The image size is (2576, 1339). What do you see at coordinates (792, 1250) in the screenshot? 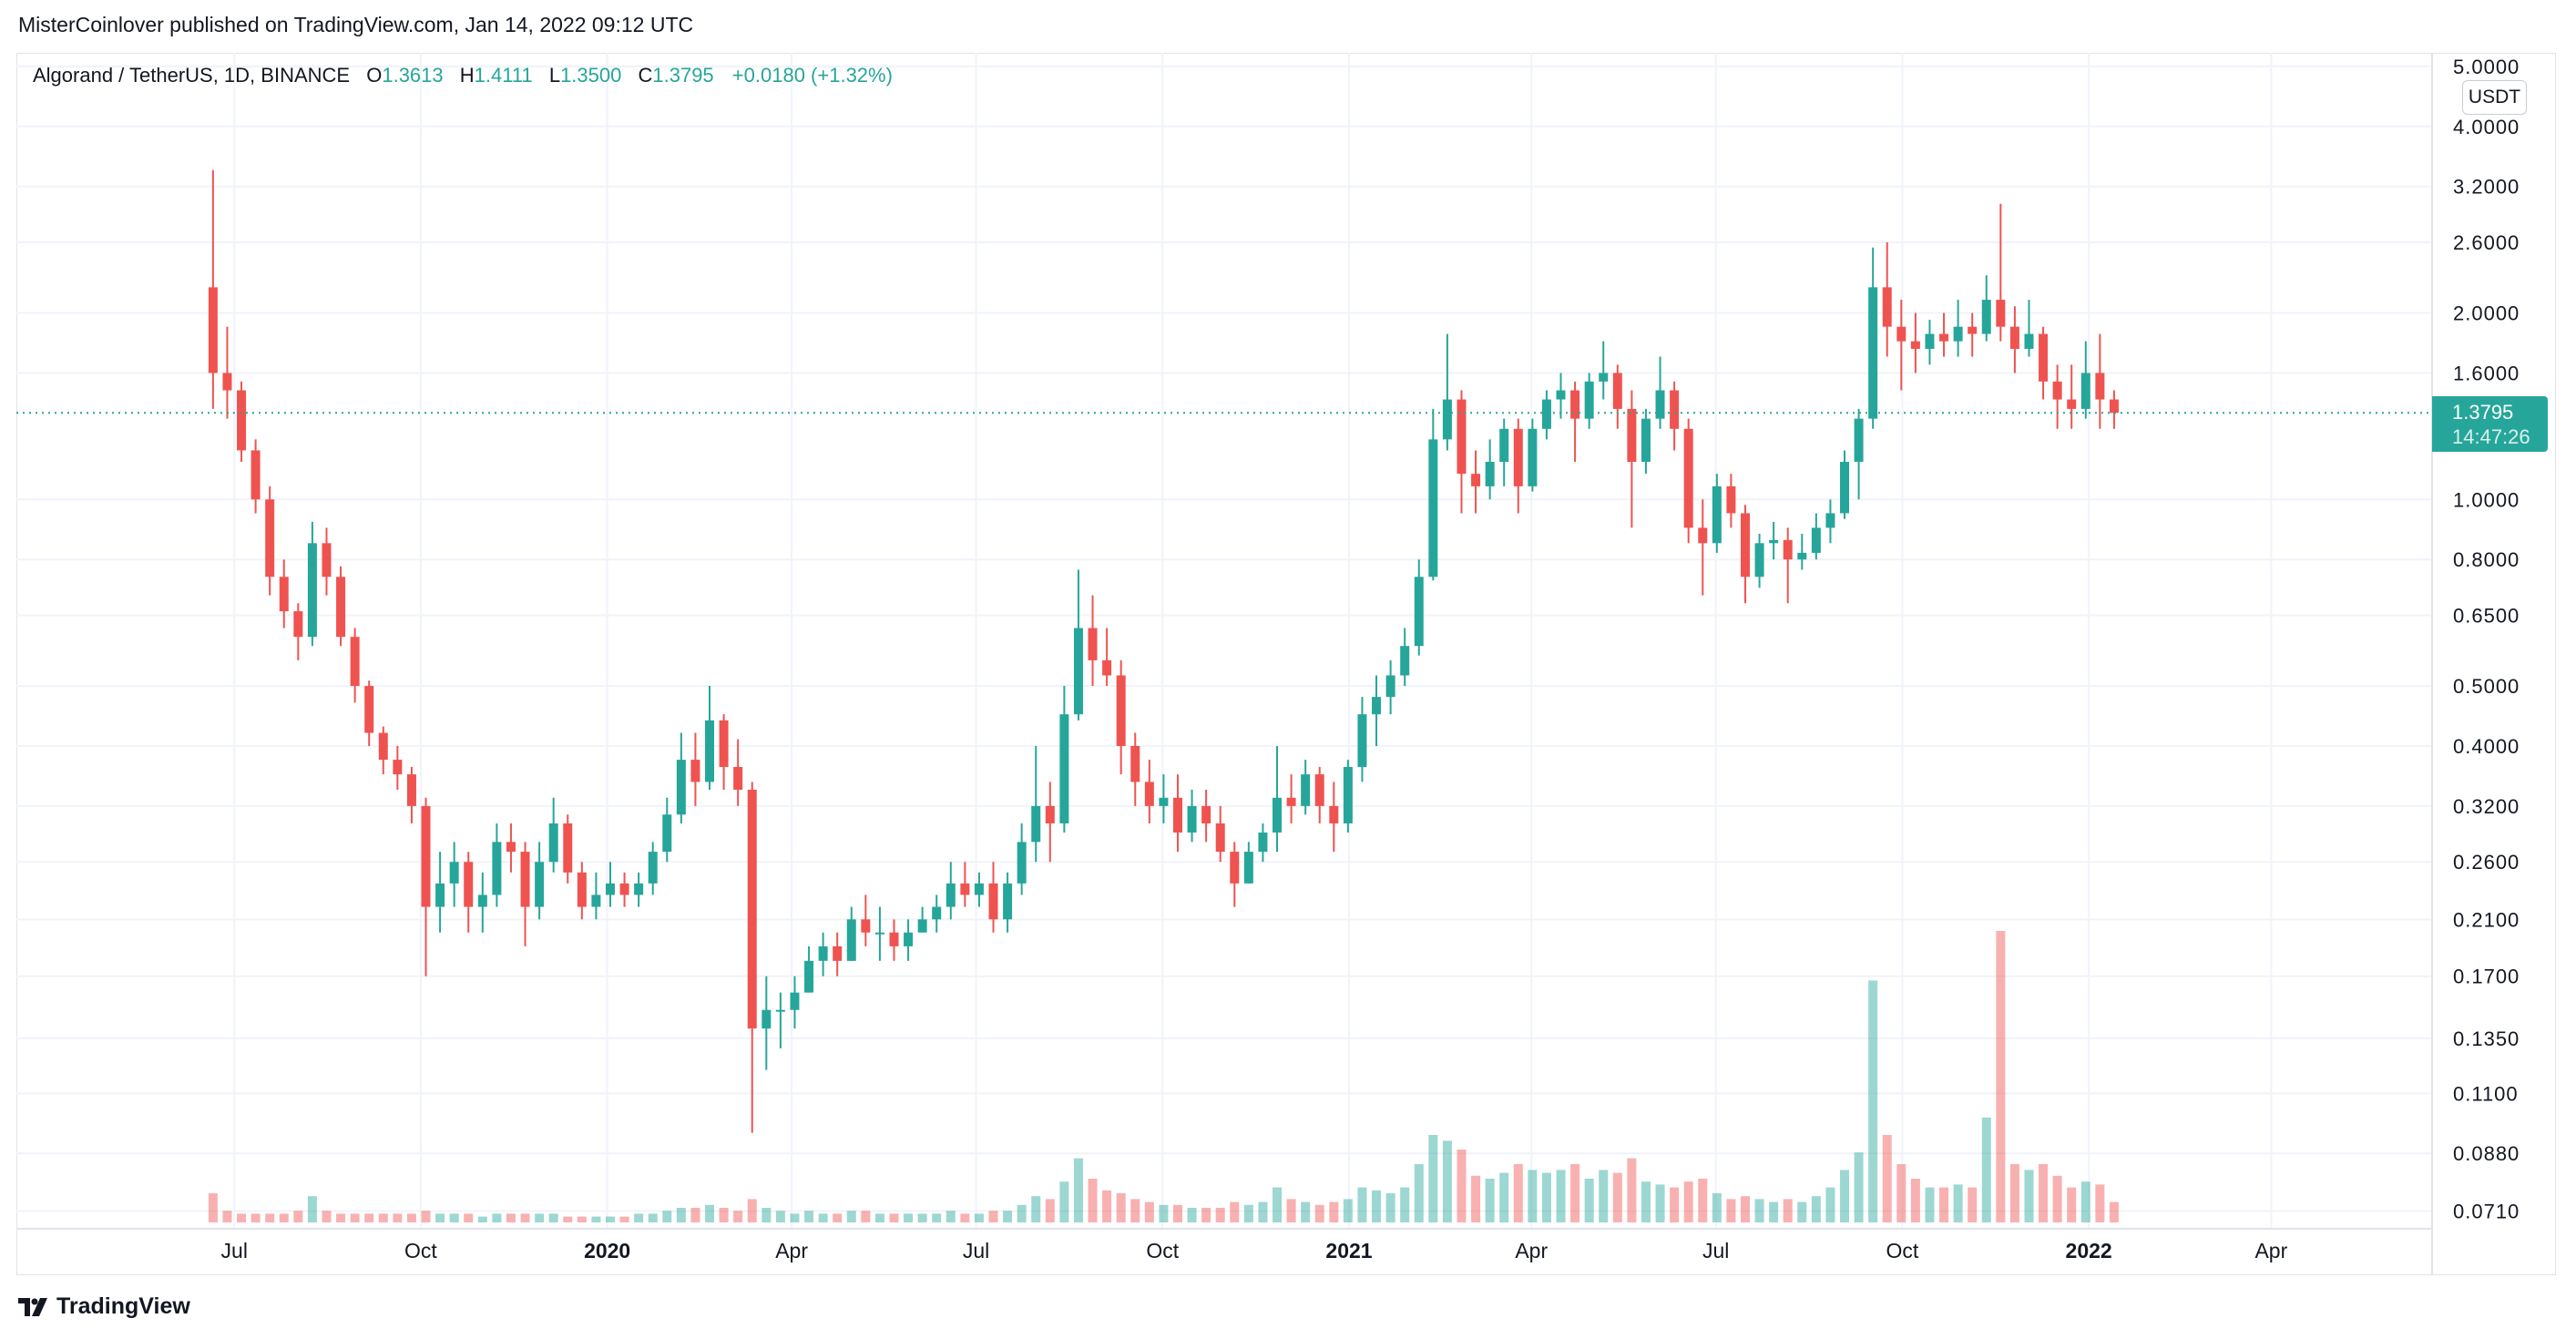
I see `time-tick-label: Apr` at bounding box center [792, 1250].